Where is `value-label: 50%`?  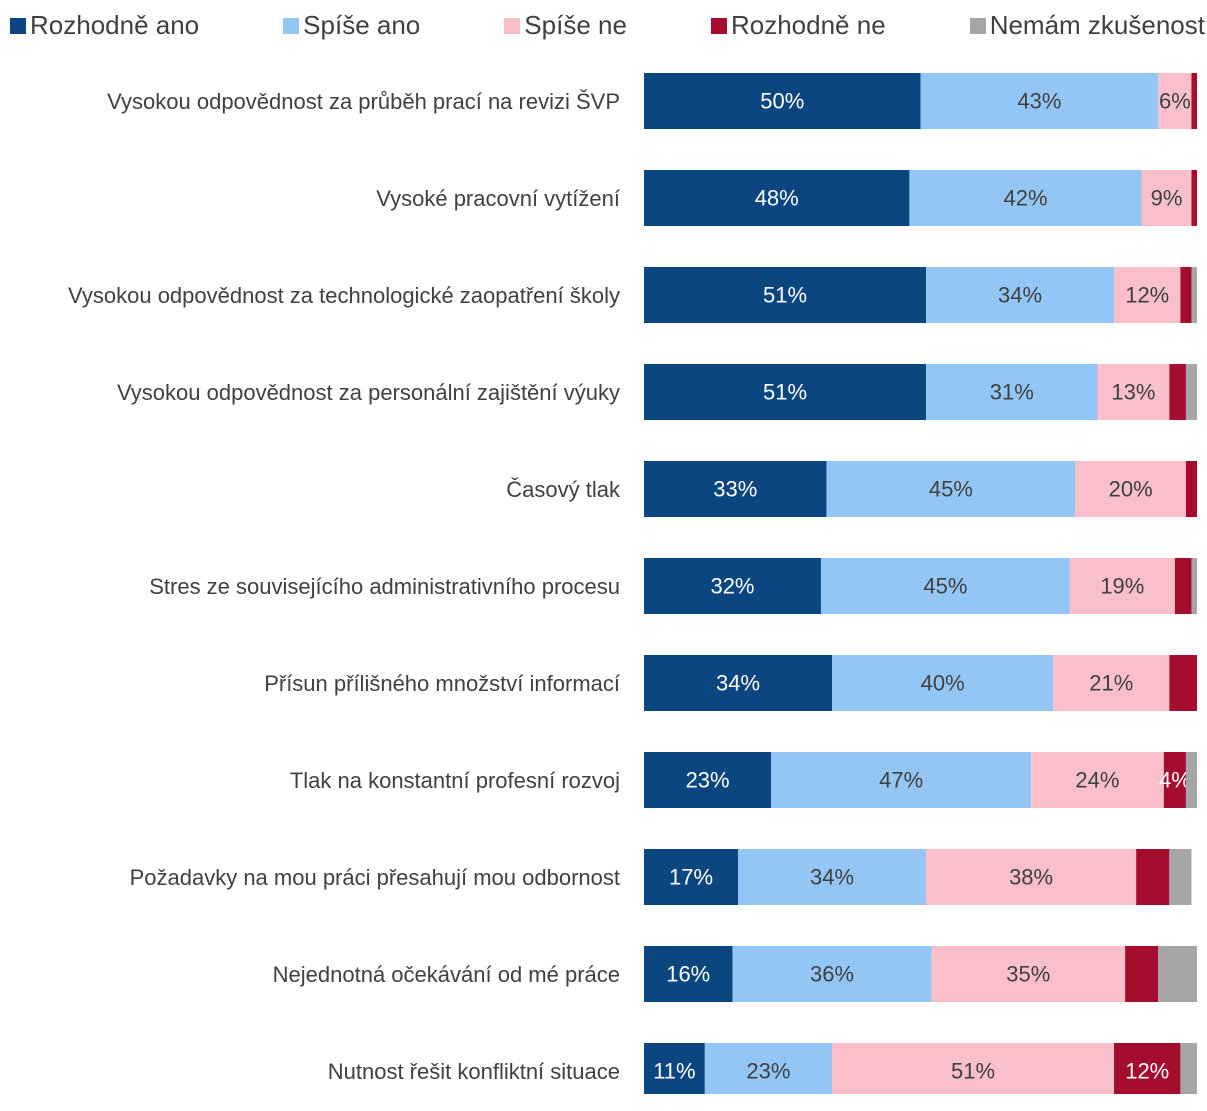 value-label: 50% is located at coordinates (782, 101).